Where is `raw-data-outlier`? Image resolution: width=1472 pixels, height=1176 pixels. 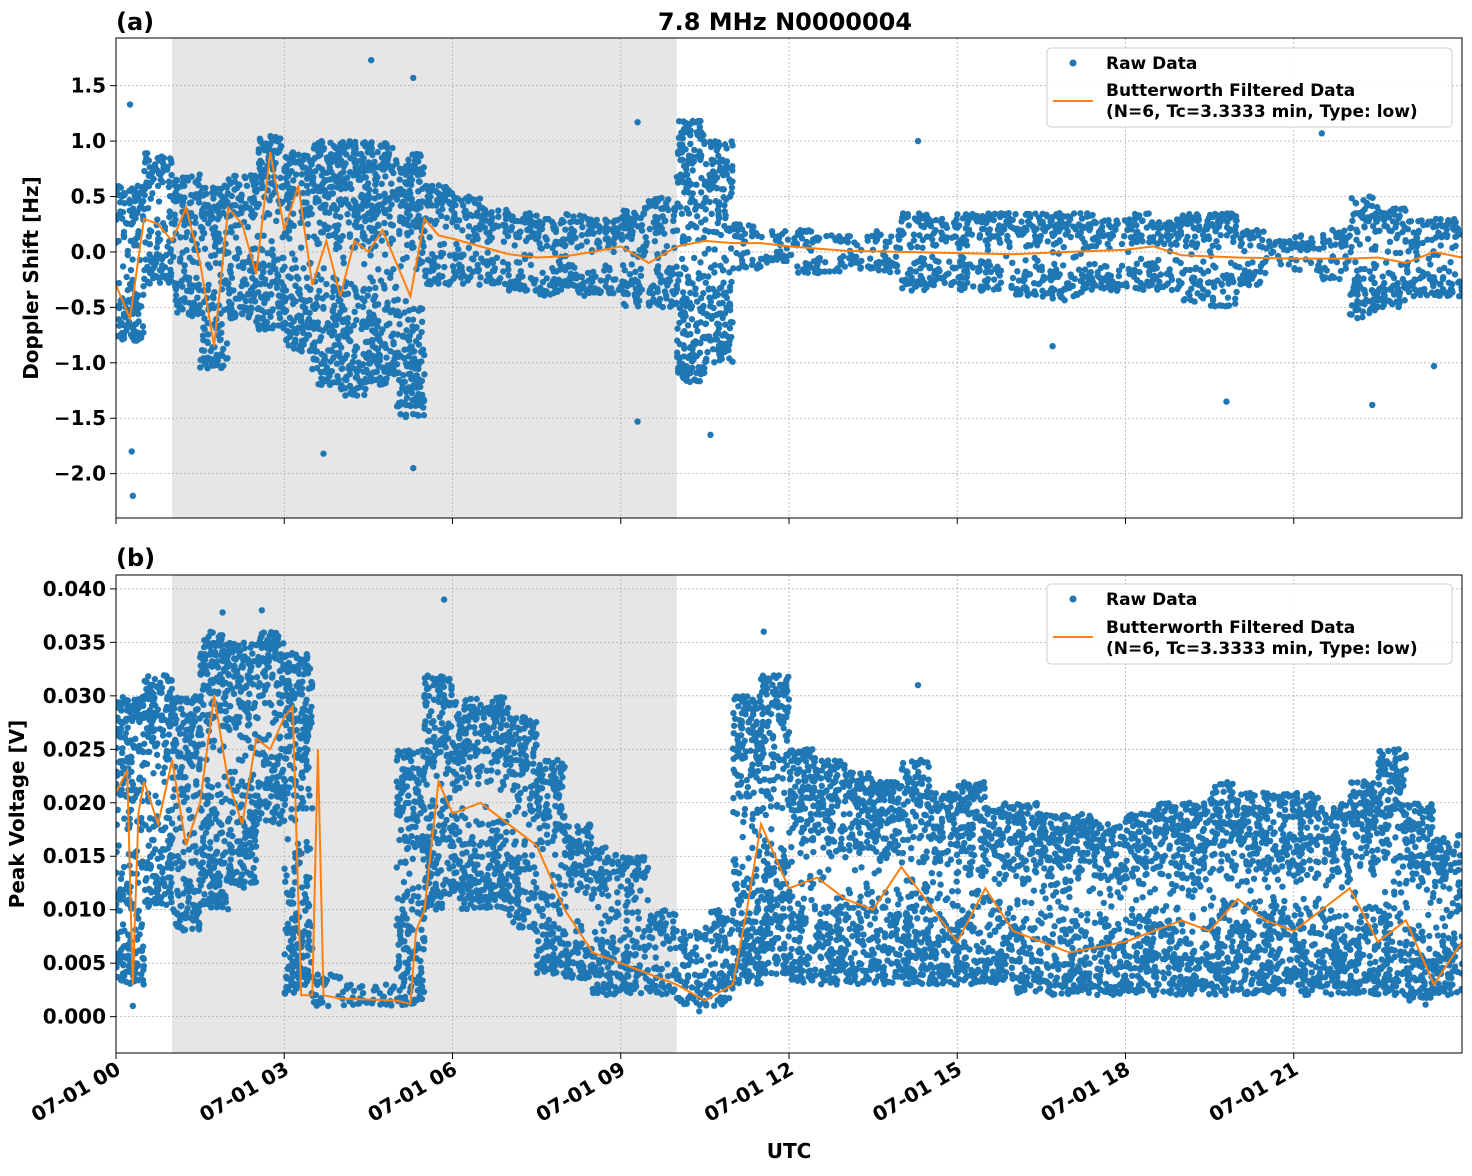
raw-data-outlier is located at coordinates (918, 141).